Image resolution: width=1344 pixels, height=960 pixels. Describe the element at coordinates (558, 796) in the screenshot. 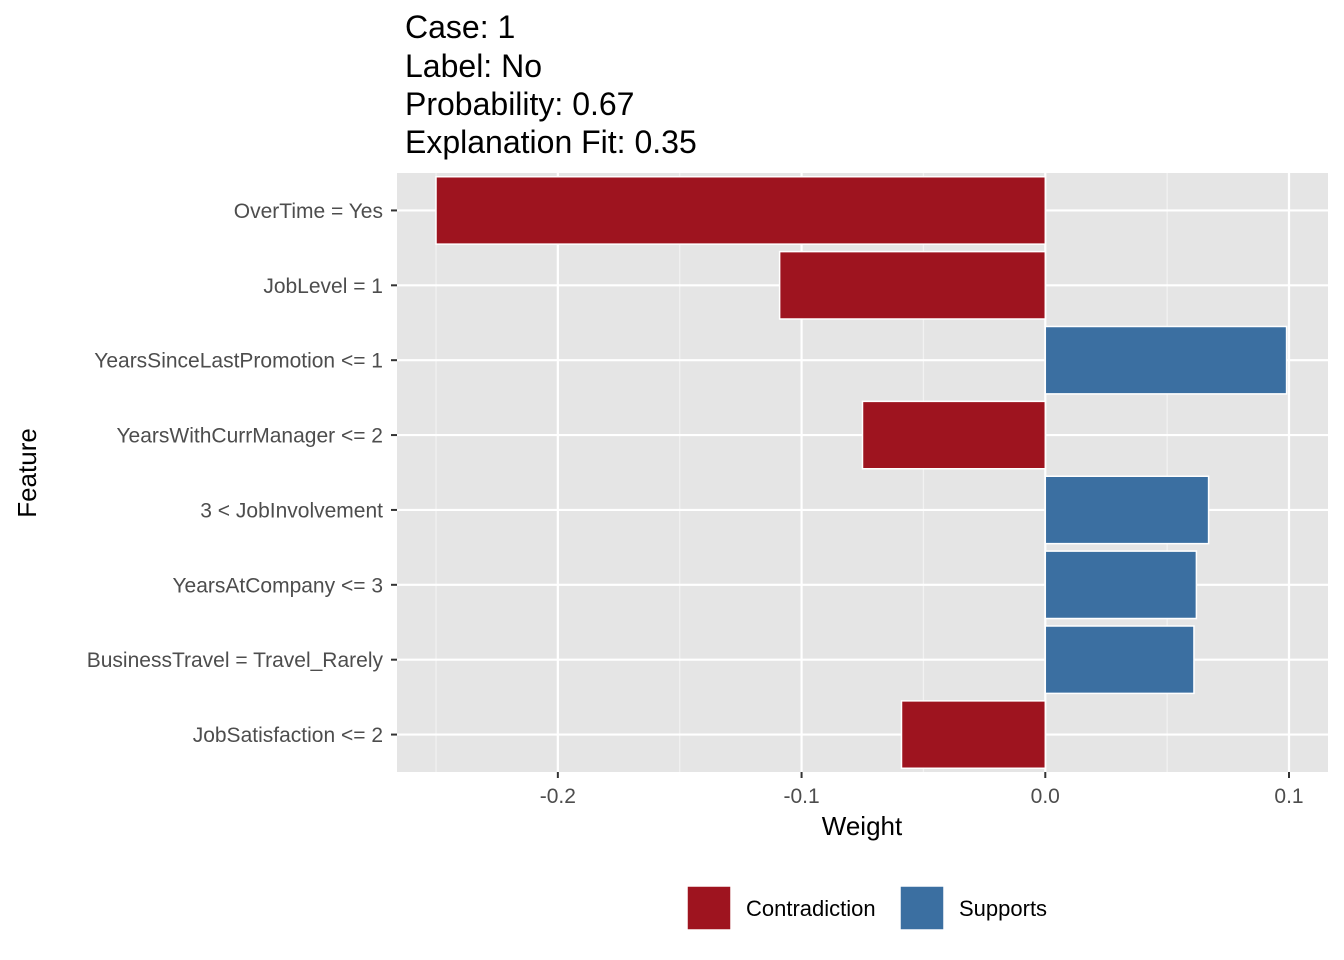

I see `x-tick-label: -0.2` at that location.